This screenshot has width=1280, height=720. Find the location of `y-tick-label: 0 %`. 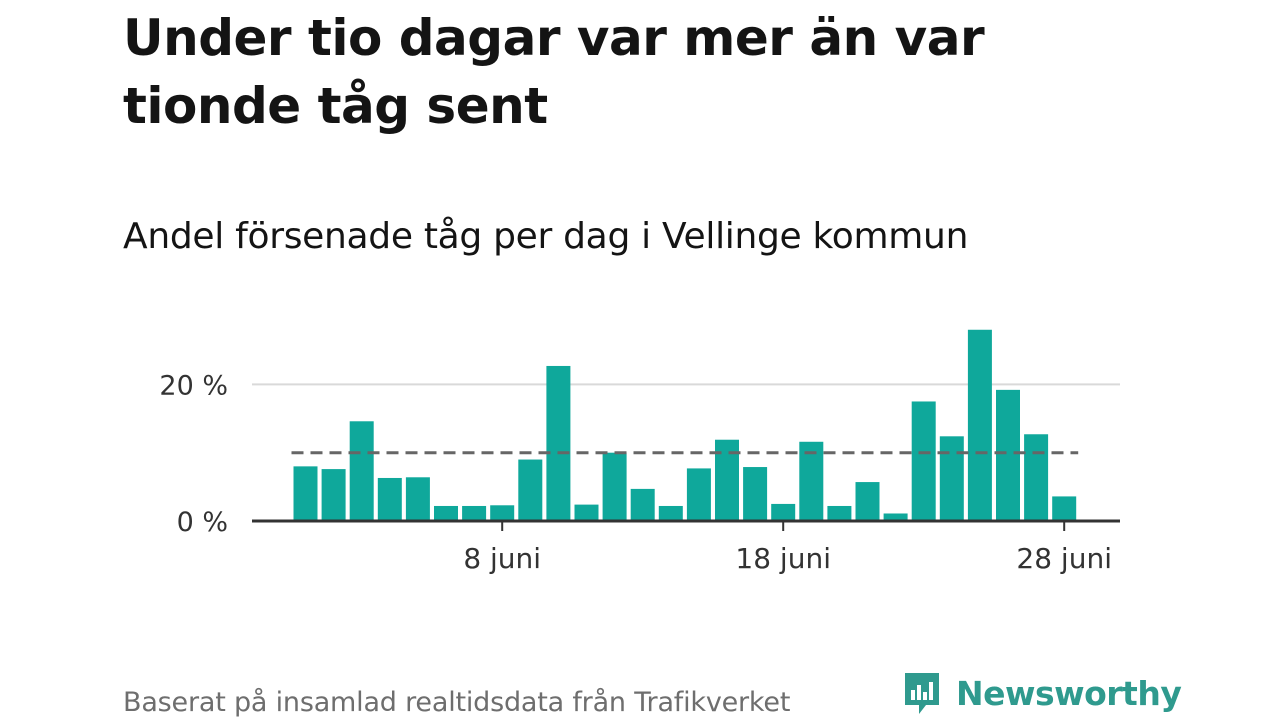

y-tick-label: 0 % is located at coordinates (202, 522).